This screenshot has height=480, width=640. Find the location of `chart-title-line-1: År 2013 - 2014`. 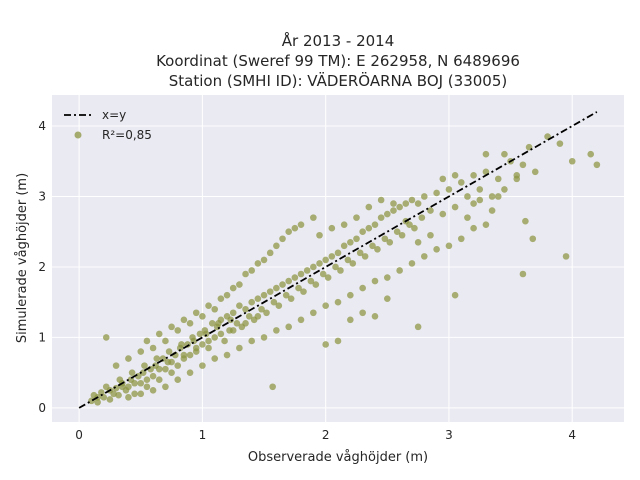

chart-title-line-1: År 2013 - 2014 is located at coordinates (338, 40).